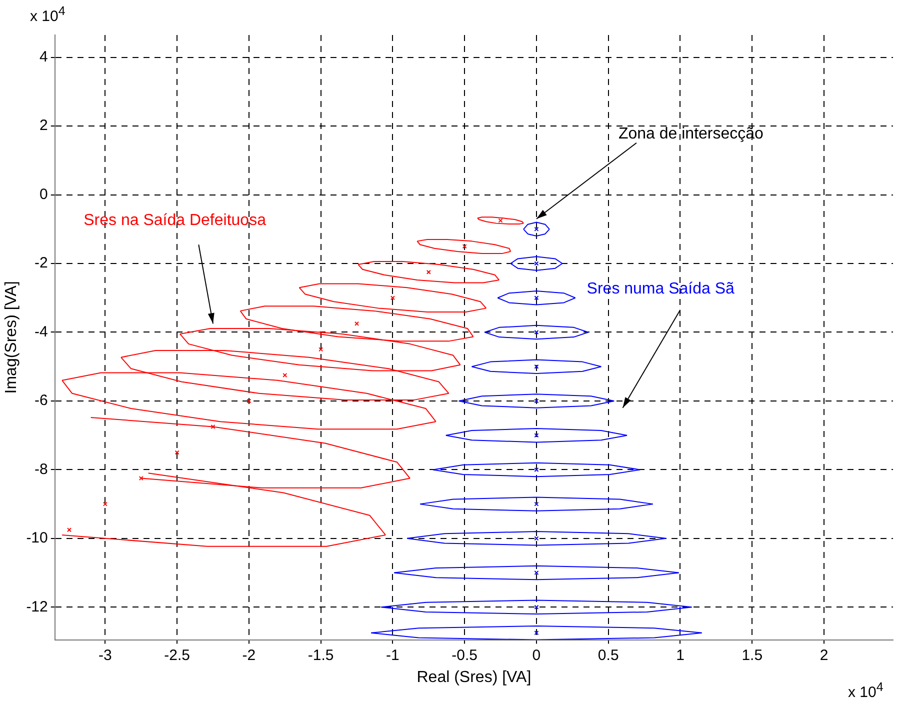 The image size is (898, 705). I want to click on x-tick-label: 0.5, so click(608, 655).